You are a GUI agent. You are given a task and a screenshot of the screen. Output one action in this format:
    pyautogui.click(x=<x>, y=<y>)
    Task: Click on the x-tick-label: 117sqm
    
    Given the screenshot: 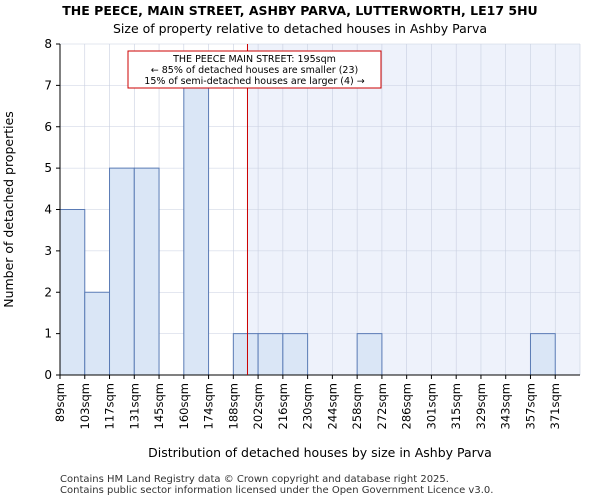 What is the action you would take?
    pyautogui.click(x=110, y=406)
    